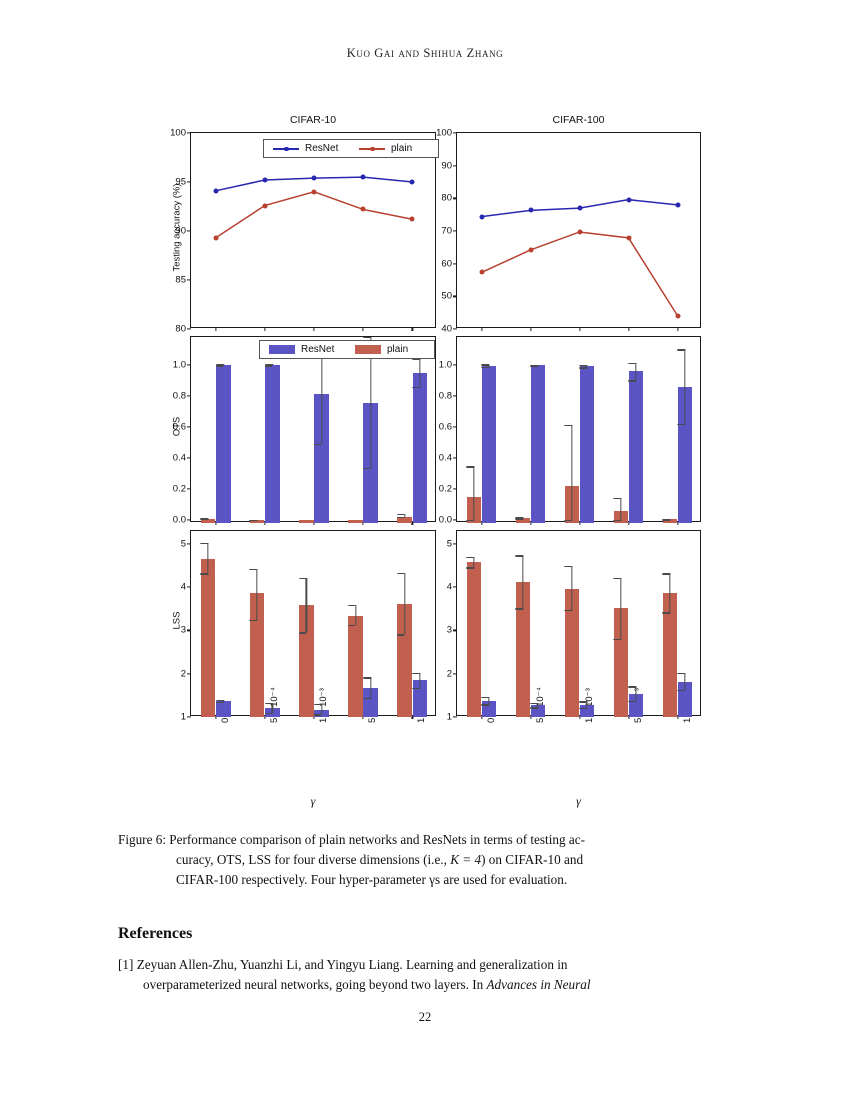 Image resolution: width=850 pixels, height=1100 pixels. What do you see at coordinates (580, 274) in the screenshot?
I see `line-plain` at bounding box center [580, 274].